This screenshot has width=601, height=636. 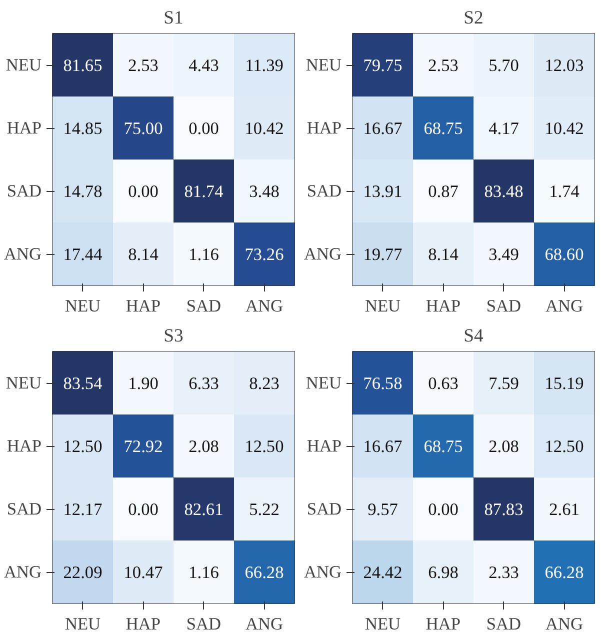 What do you see at coordinates (82, 65) in the screenshot?
I see `data-label: 81.65` at bounding box center [82, 65].